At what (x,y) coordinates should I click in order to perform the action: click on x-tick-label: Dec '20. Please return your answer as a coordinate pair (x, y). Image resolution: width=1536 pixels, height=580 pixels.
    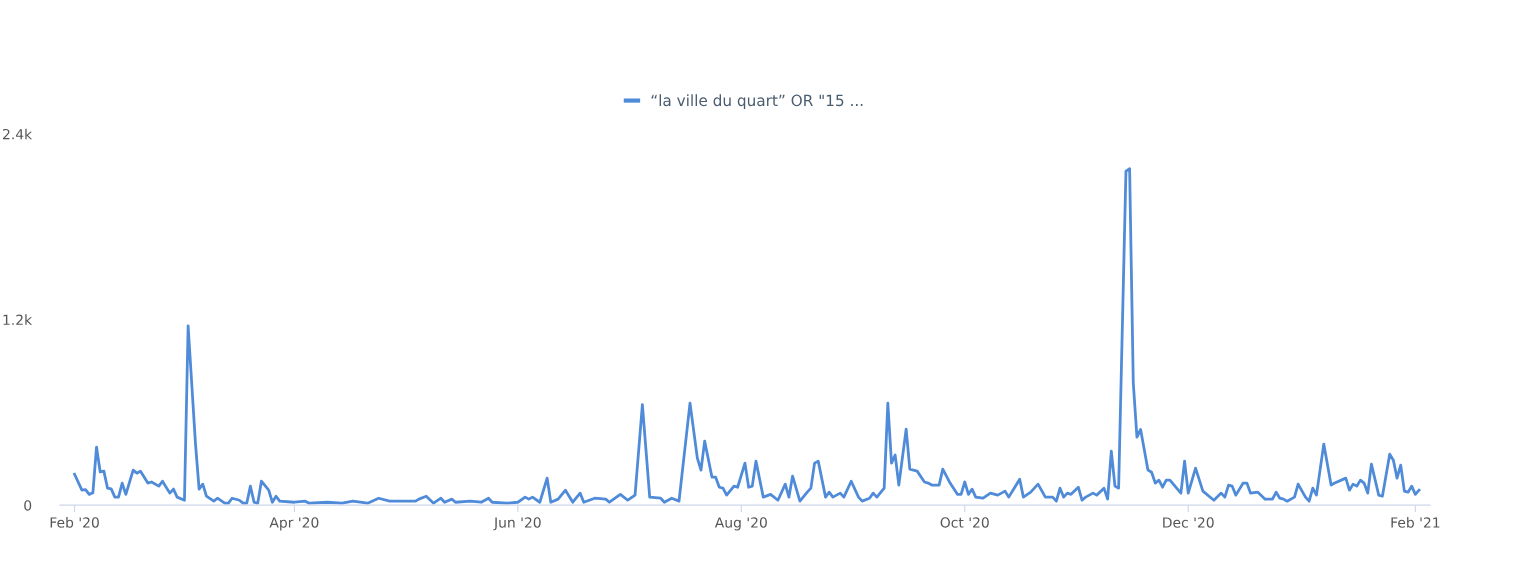
    Looking at the image, I should click on (1188, 522).